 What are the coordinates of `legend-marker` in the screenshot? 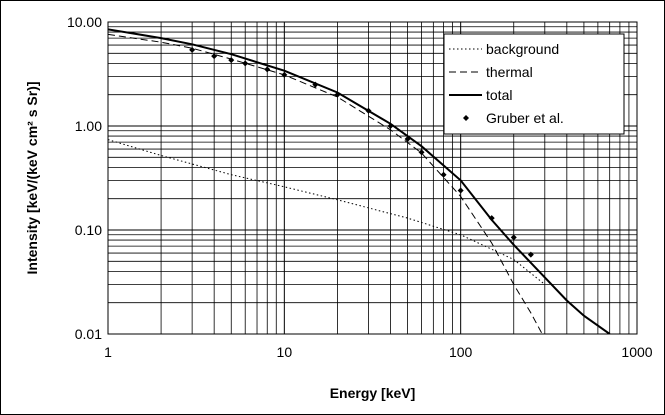 It's located at (466, 118).